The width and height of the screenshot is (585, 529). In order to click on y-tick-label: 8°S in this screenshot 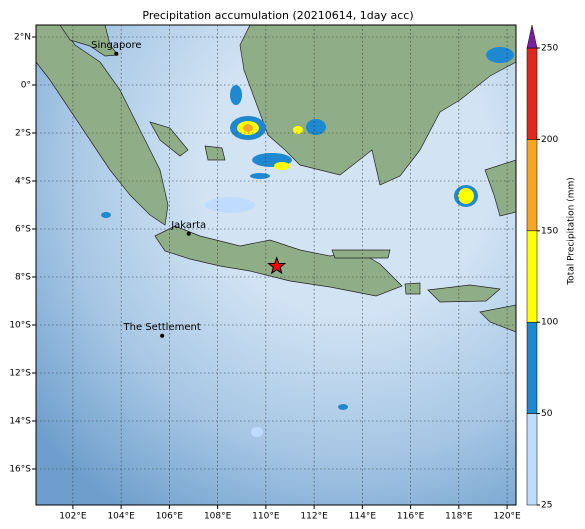, I will do `click(23, 278)`.